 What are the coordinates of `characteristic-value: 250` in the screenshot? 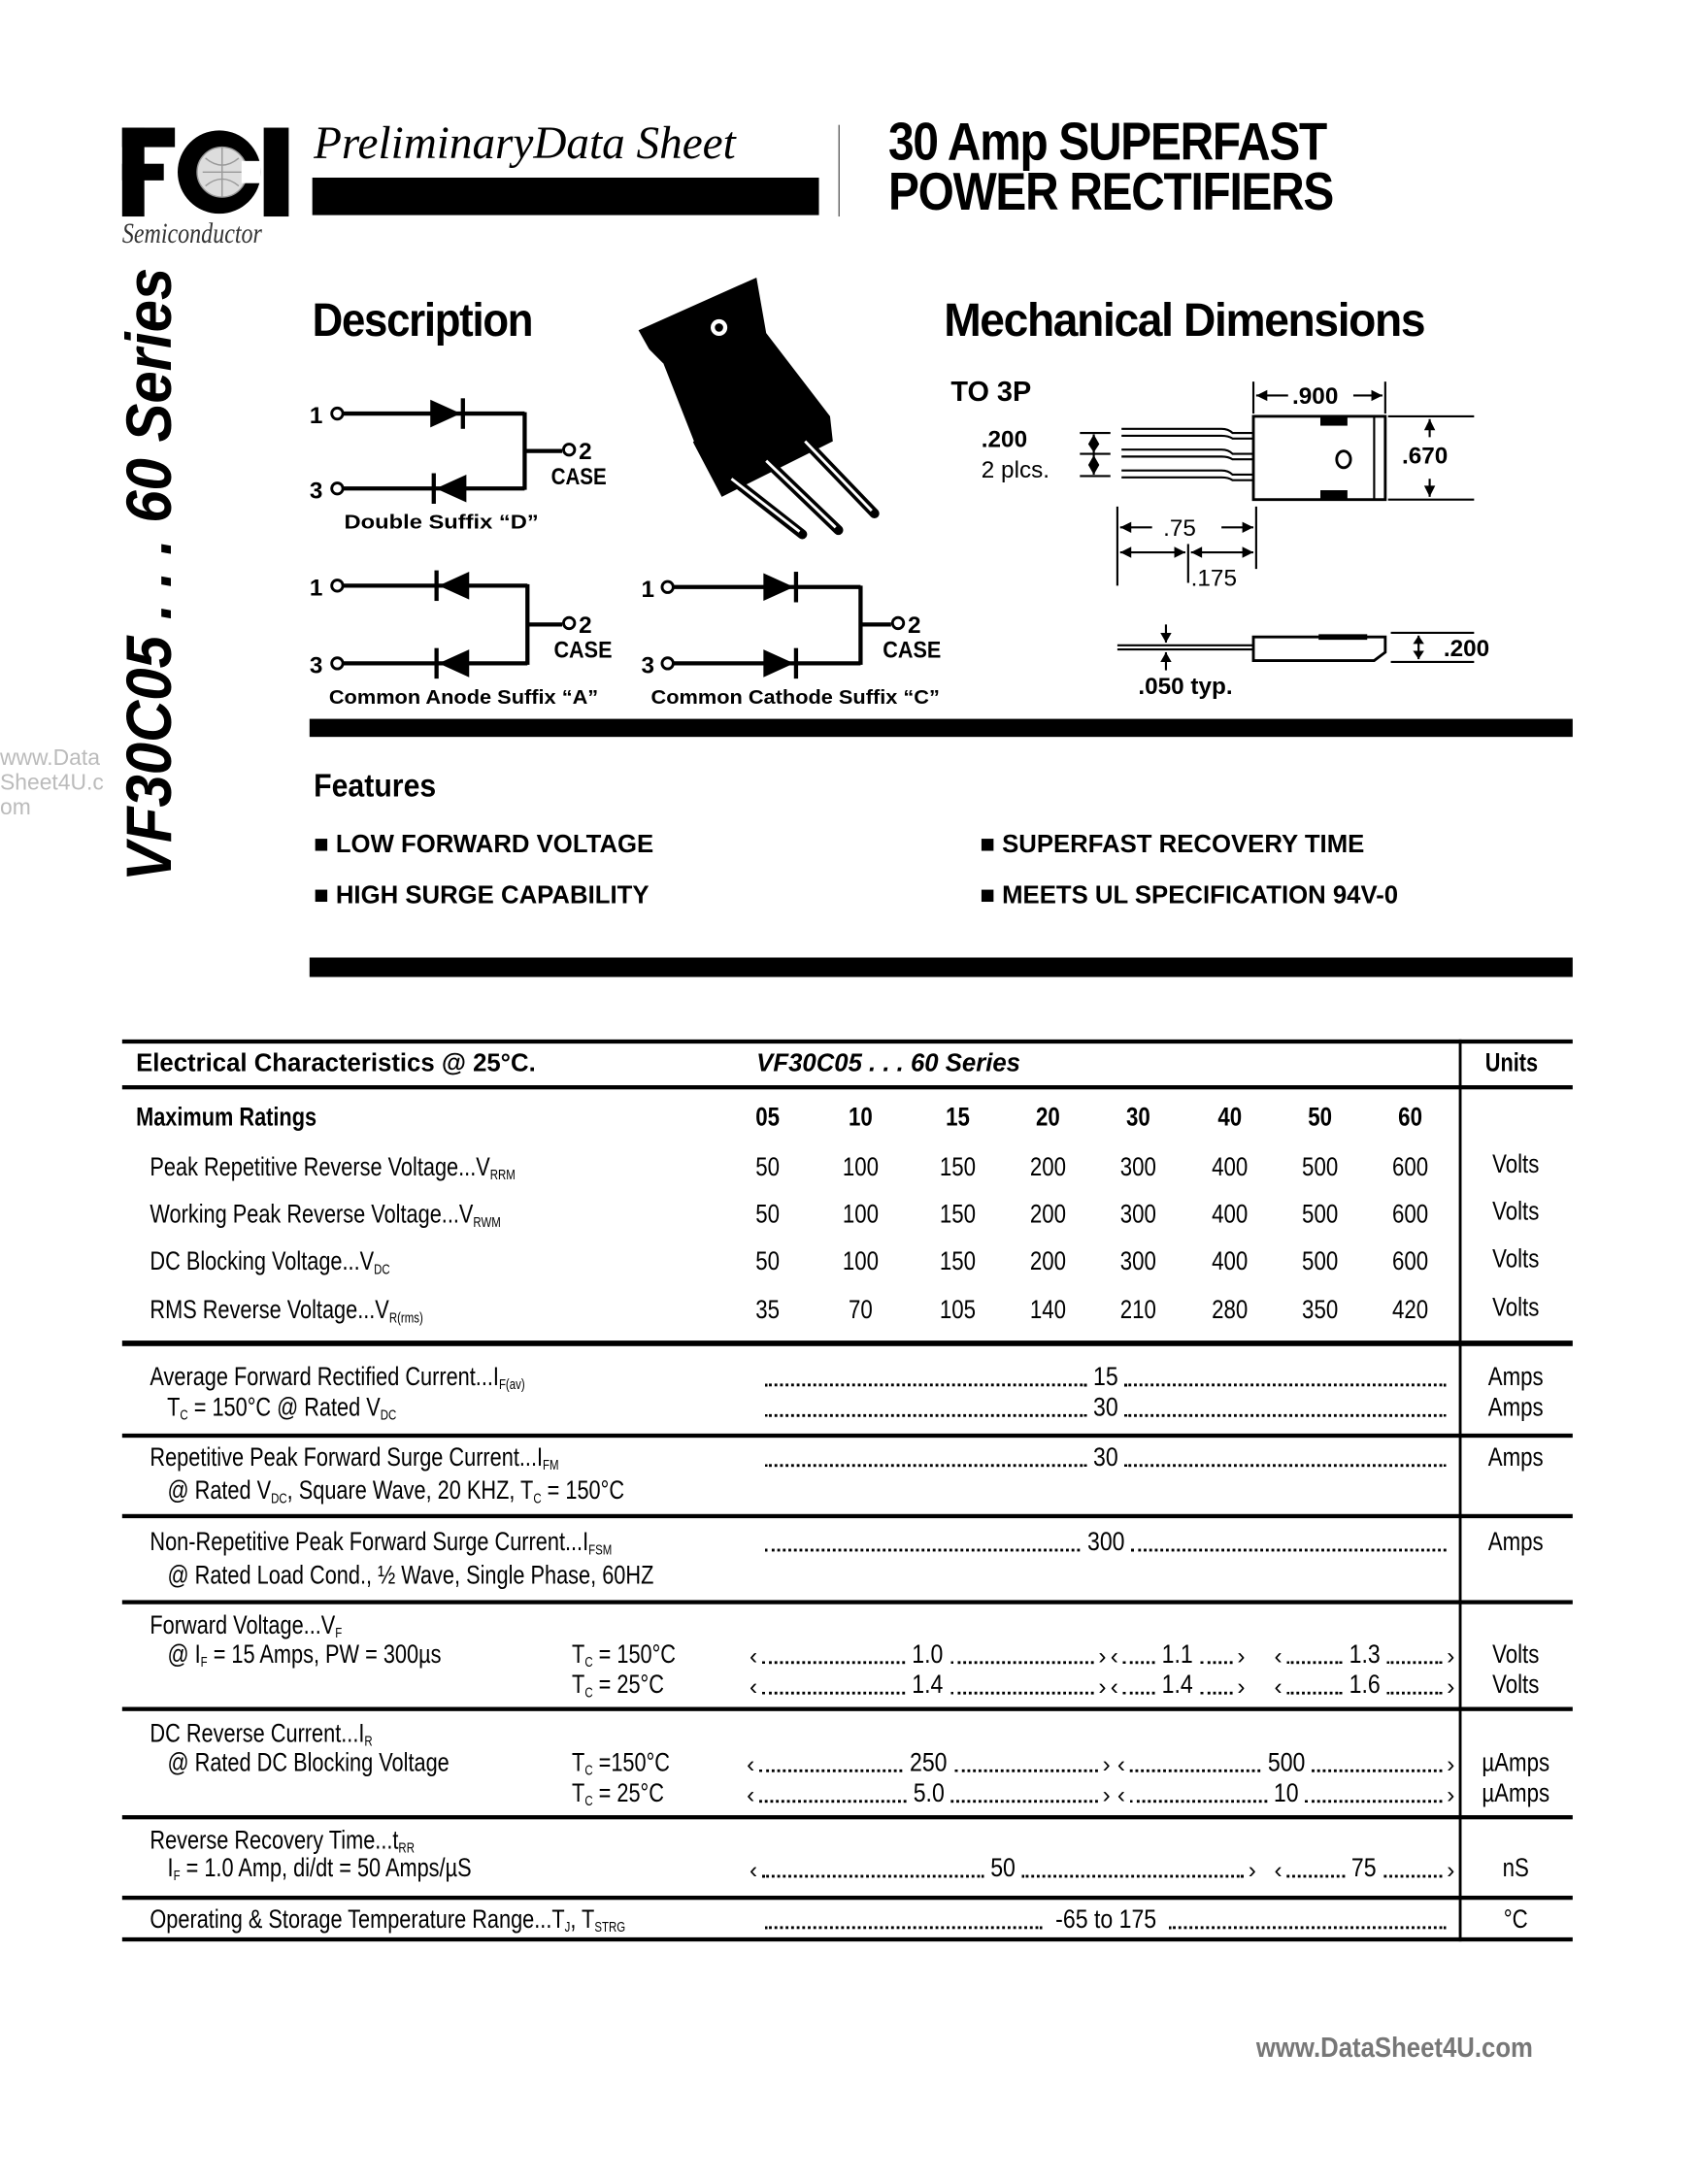 It's located at (929, 1763).